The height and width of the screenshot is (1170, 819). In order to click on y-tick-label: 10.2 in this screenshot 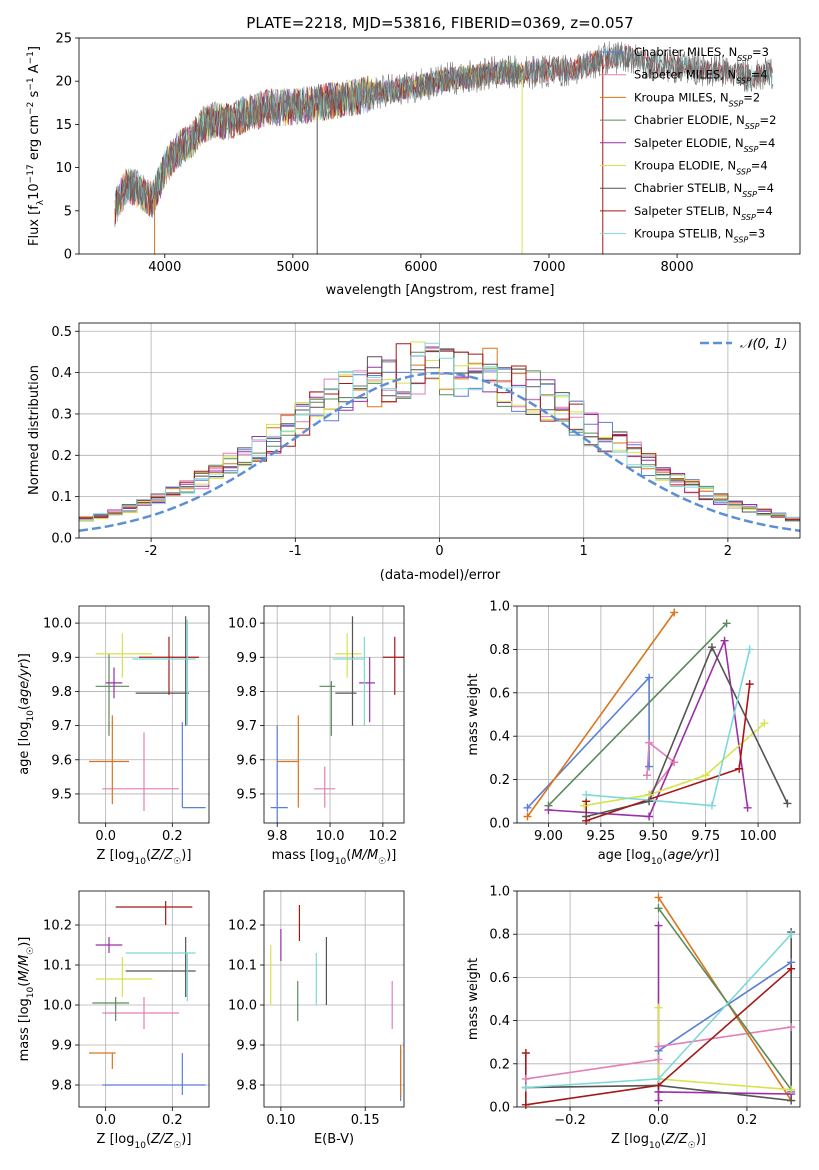, I will do `click(242, 926)`.